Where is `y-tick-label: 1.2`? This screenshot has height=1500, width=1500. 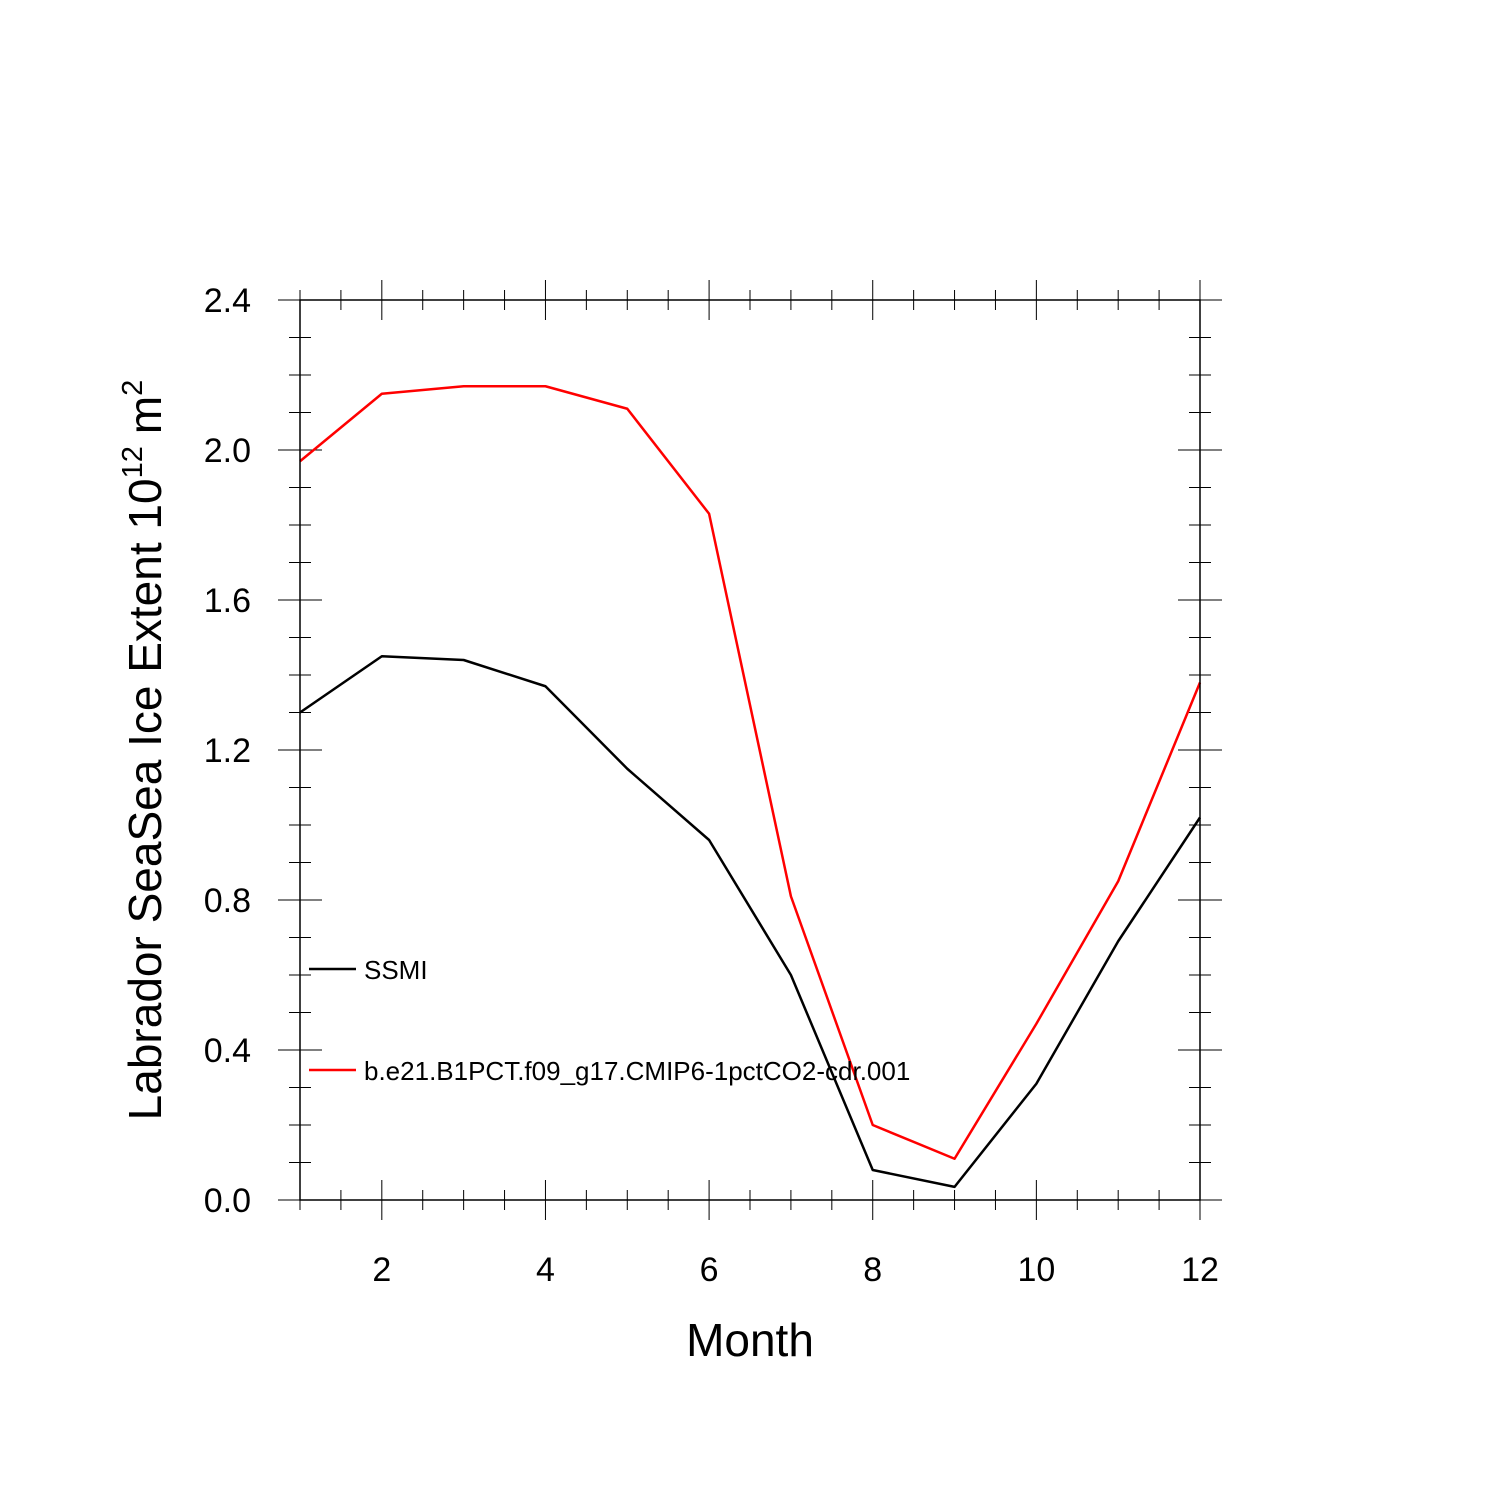
y-tick-label: 1.2 is located at coordinates (227, 751).